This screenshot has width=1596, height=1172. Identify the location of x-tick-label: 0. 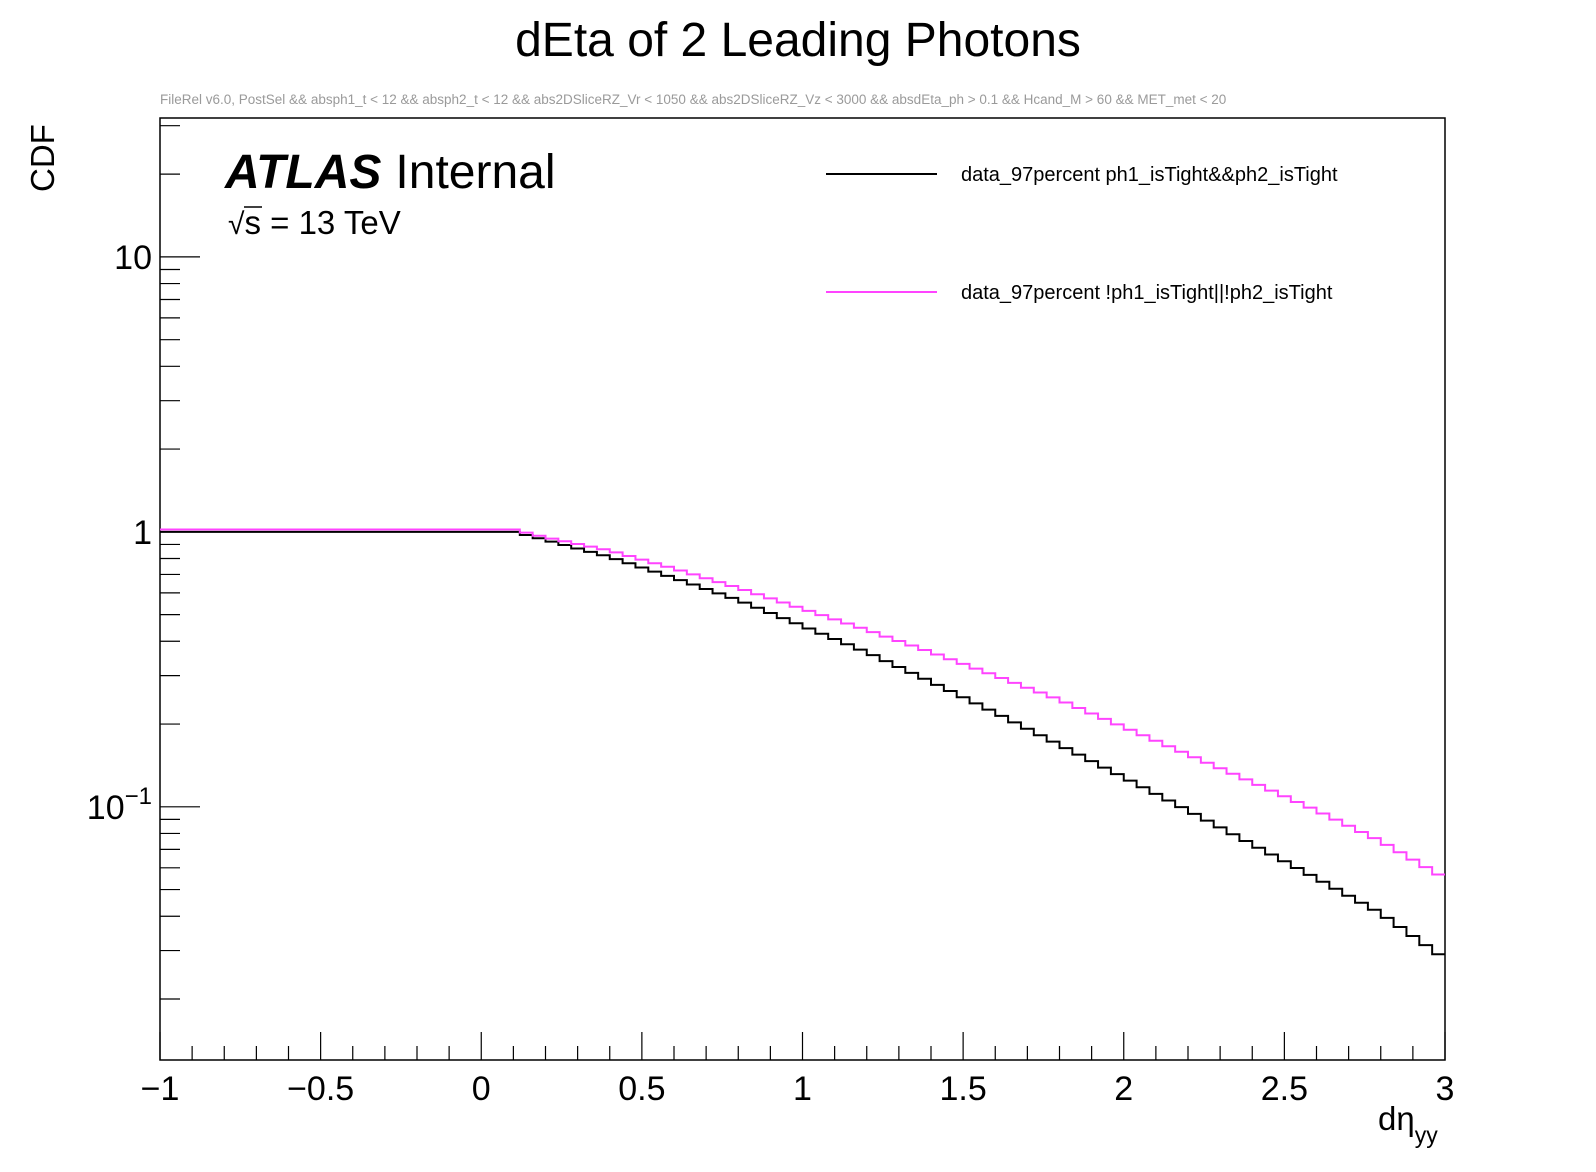
(481, 1089).